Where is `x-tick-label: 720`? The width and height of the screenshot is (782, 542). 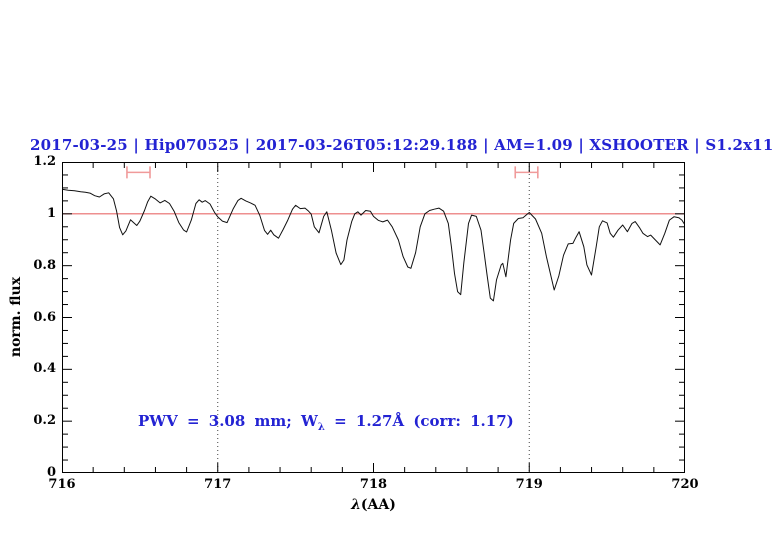 x-tick-label: 720 is located at coordinates (685, 484).